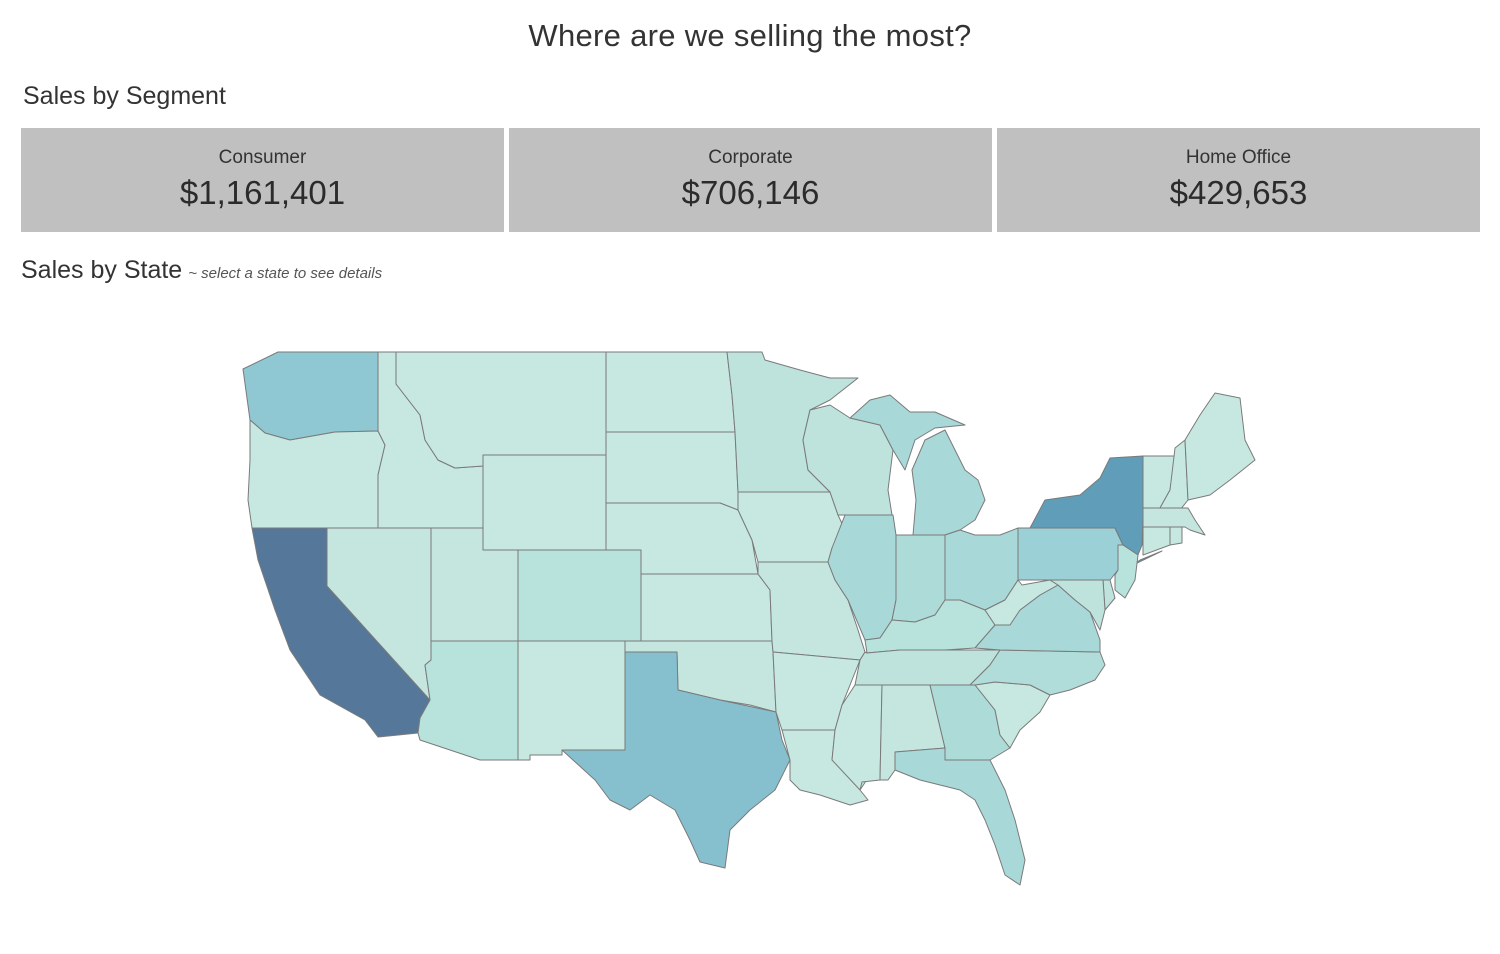 Image resolution: width=1500 pixels, height=954 pixels. I want to click on kpi-tile-corporate: Corporate $706,146, so click(750, 180).